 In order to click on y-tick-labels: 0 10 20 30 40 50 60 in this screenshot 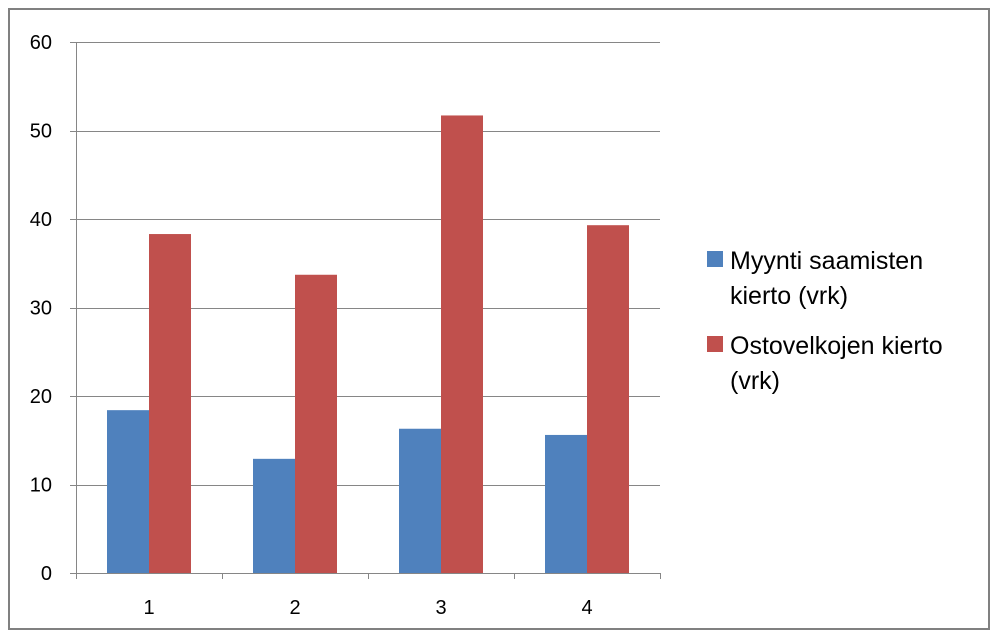, I will do `click(41, 308)`.